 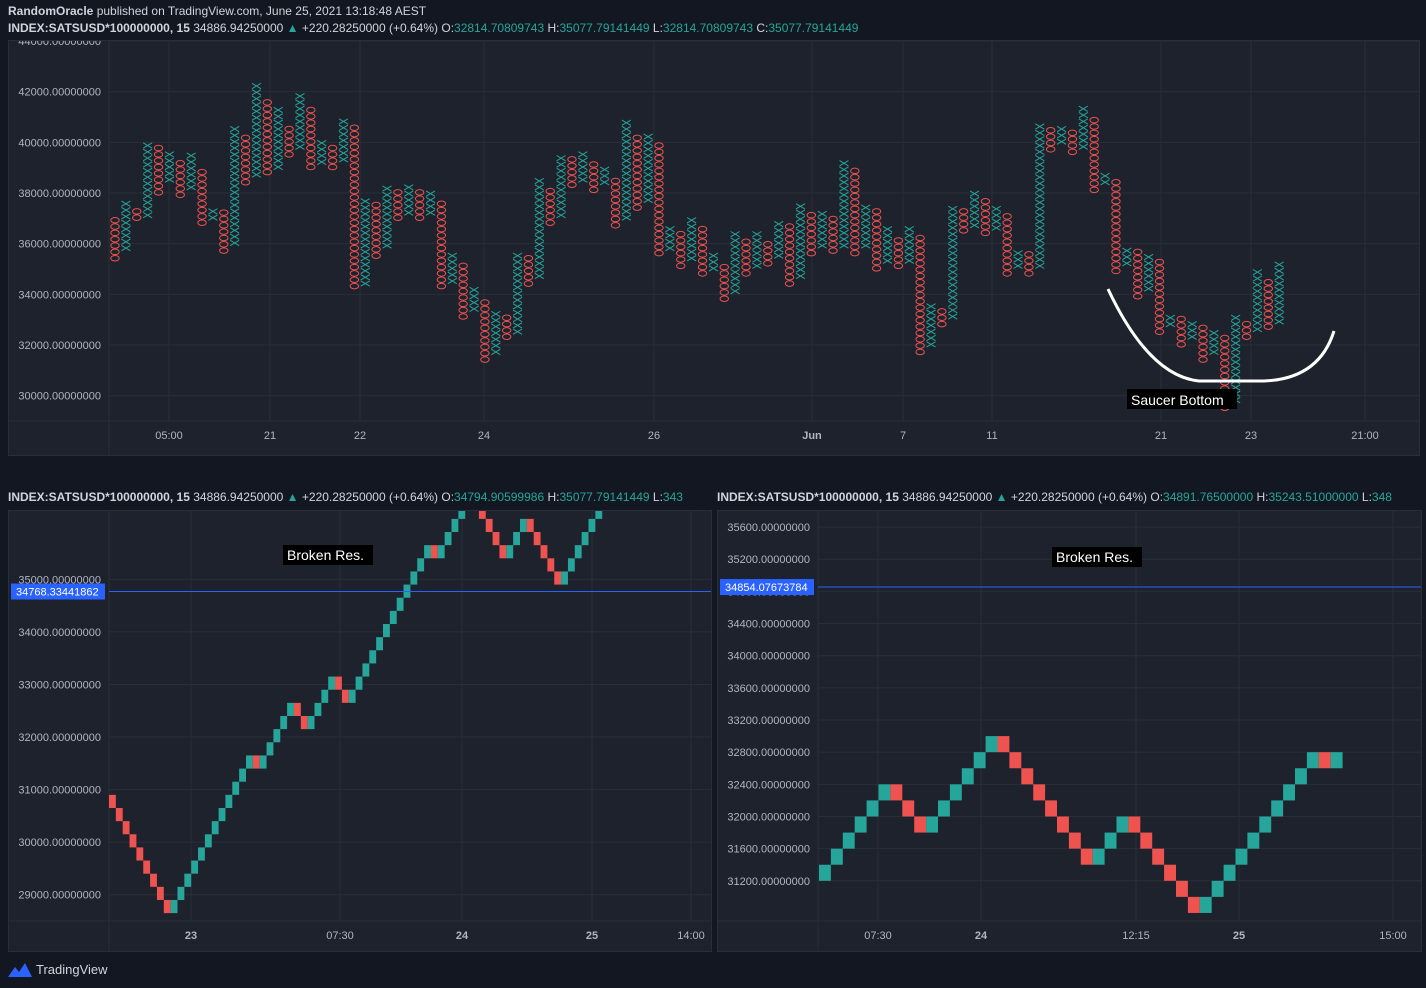 I want to click on right-symbol-title: INDEX:SATSUSD*100000000, 15, so click(x=808, y=497).